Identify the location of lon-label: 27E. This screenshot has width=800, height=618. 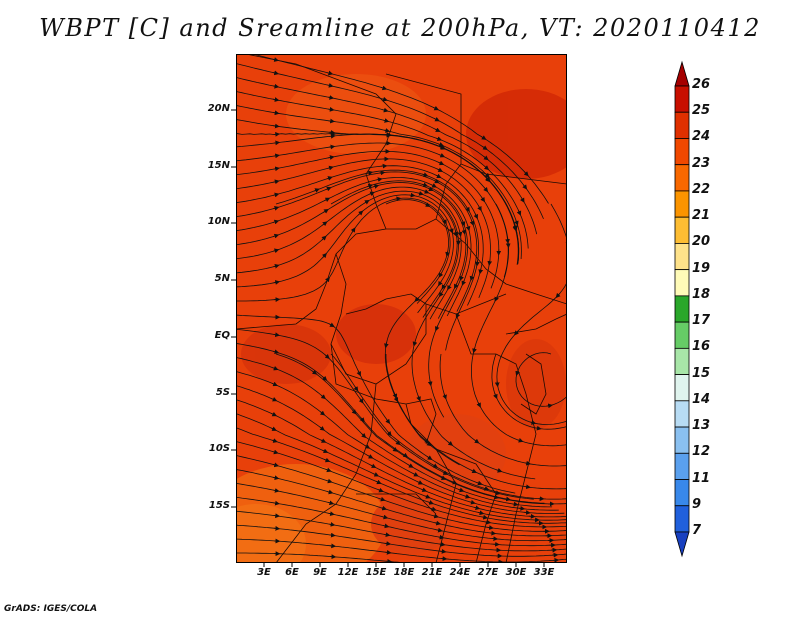
(488, 572).